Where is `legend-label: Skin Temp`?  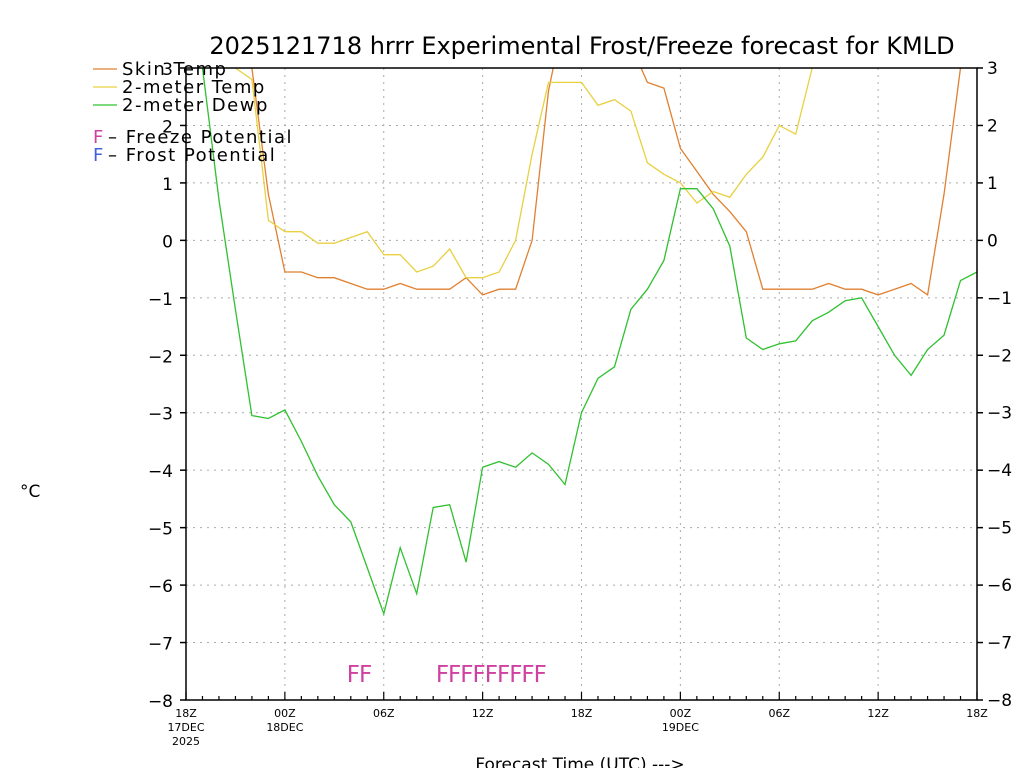 legend-label: Skin Temp is located at coordinates (174, 69).